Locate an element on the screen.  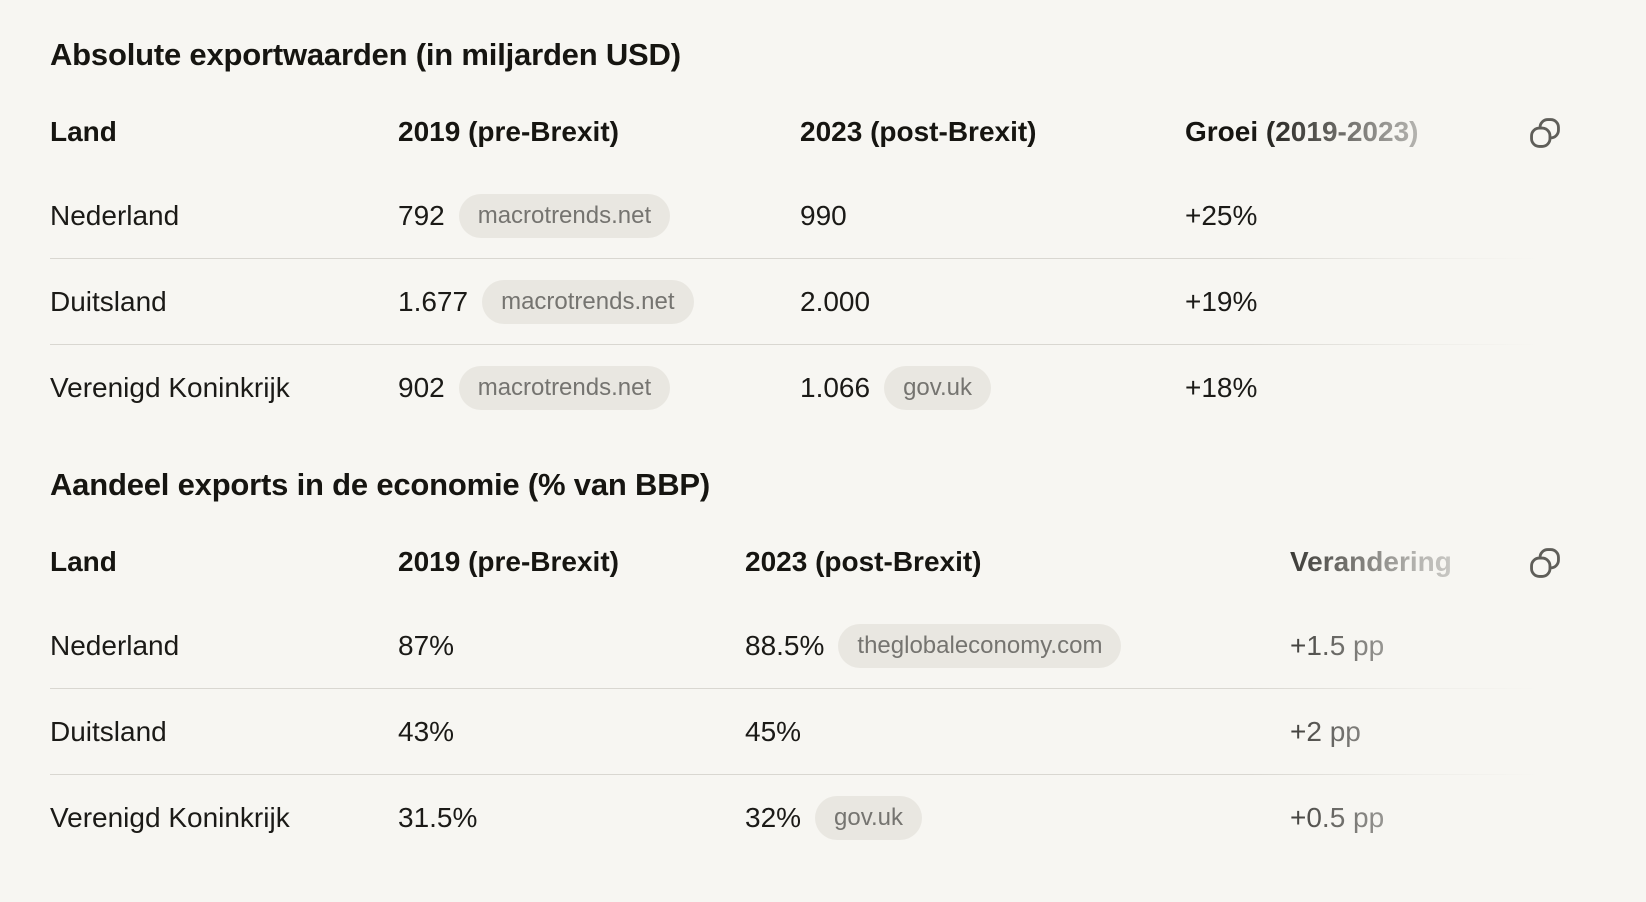
cell-value: 990 is located at coordinates (823, 215).